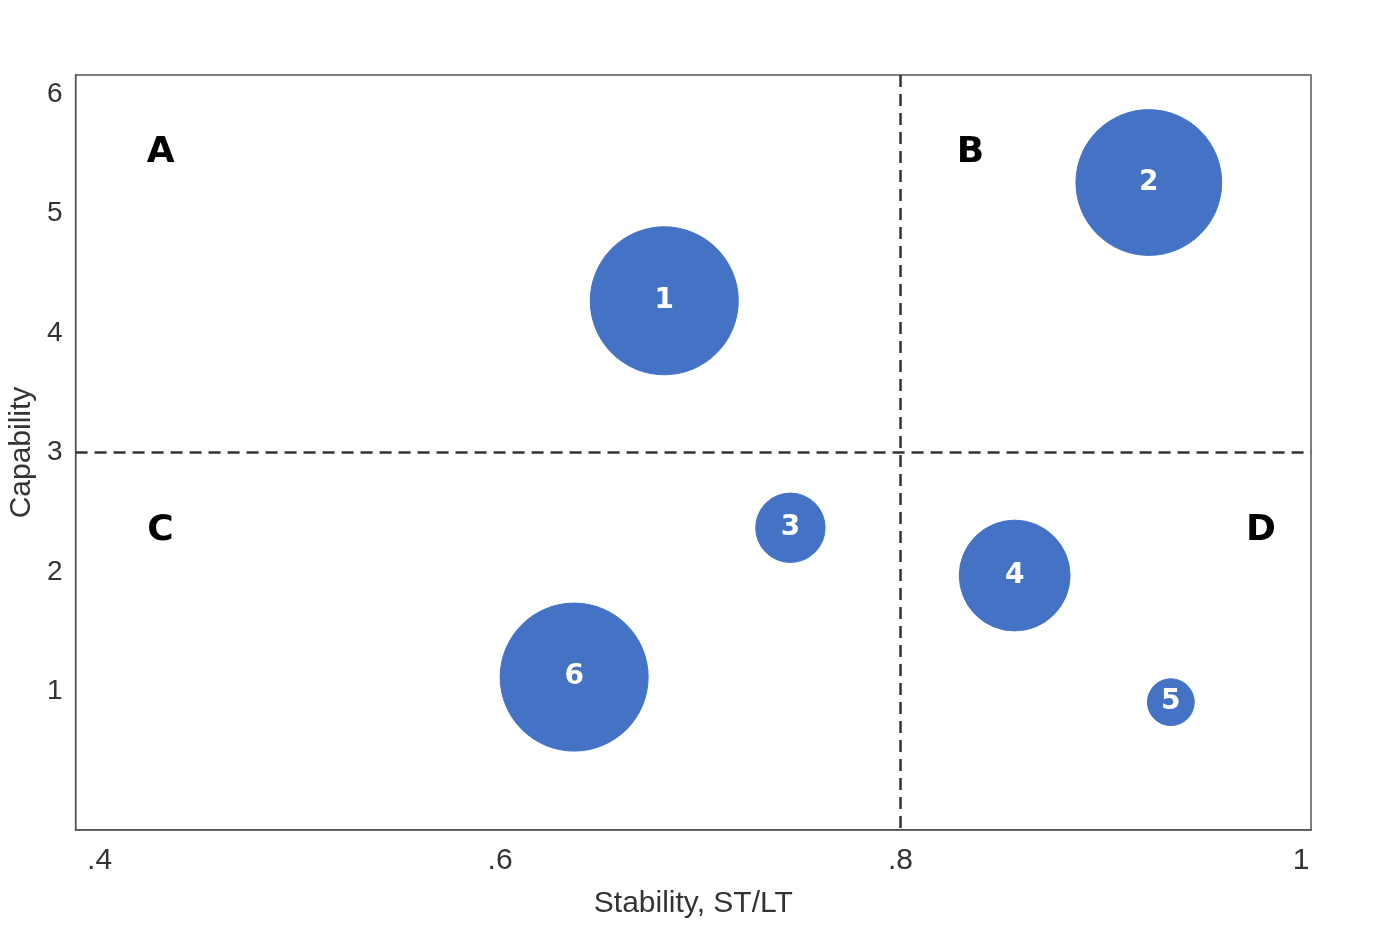 Image resolution: width=1386 pixels, height=926 pixels. Describe the element at coordinates (500, 859) in the screenshot. I see `x-tick-label: .6` at that location.